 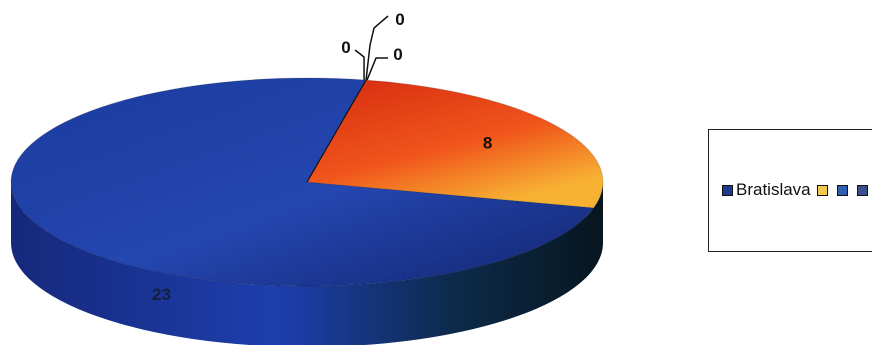 What do you see at coordinates (345, 47) in the screenshot?
I see `data-label-4: 0` at bounding box center [345, 47].